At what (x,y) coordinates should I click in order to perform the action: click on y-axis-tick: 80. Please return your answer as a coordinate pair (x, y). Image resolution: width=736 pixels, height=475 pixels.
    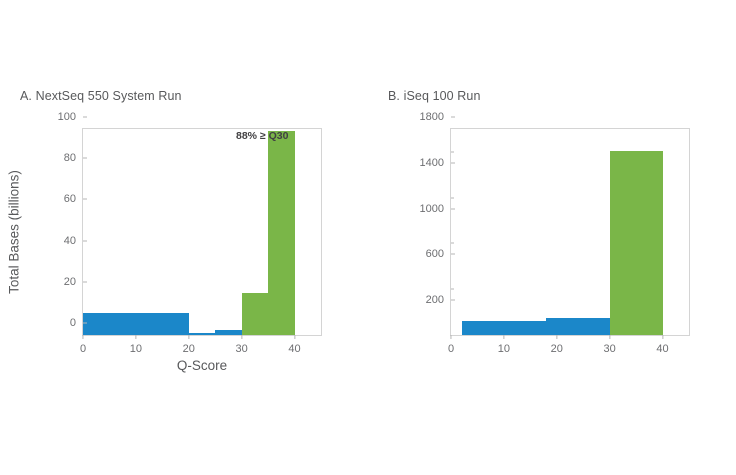
    Looking at the image, I should click on (75, 158).